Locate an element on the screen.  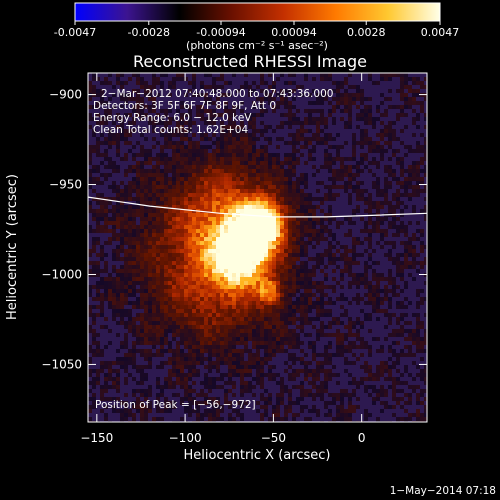
x-axis-label: Heliocentric X (arcsec) is located at coordinates (257, 455).